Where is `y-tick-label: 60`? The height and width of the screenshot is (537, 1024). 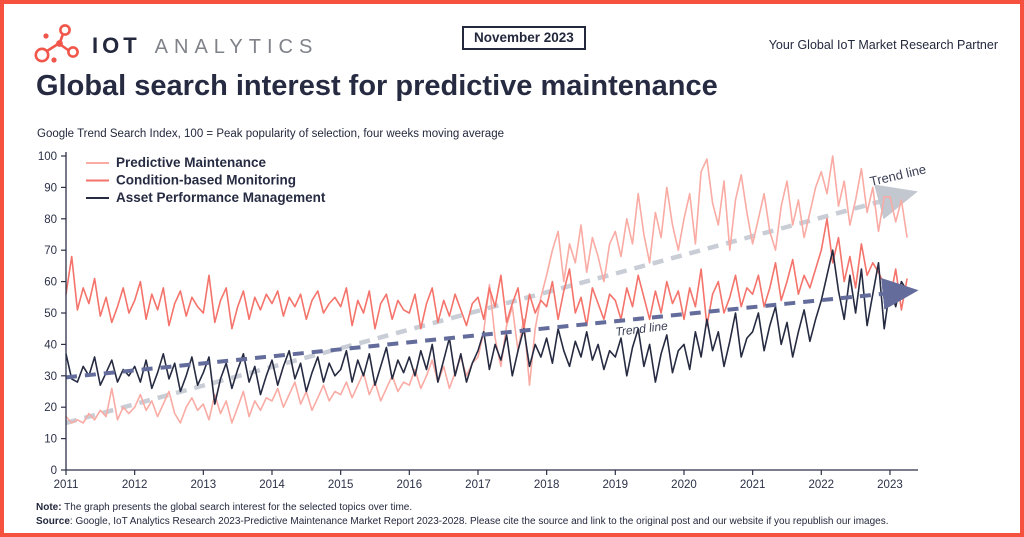 y-tick-label: 60 is located at coordinates (50, 283).